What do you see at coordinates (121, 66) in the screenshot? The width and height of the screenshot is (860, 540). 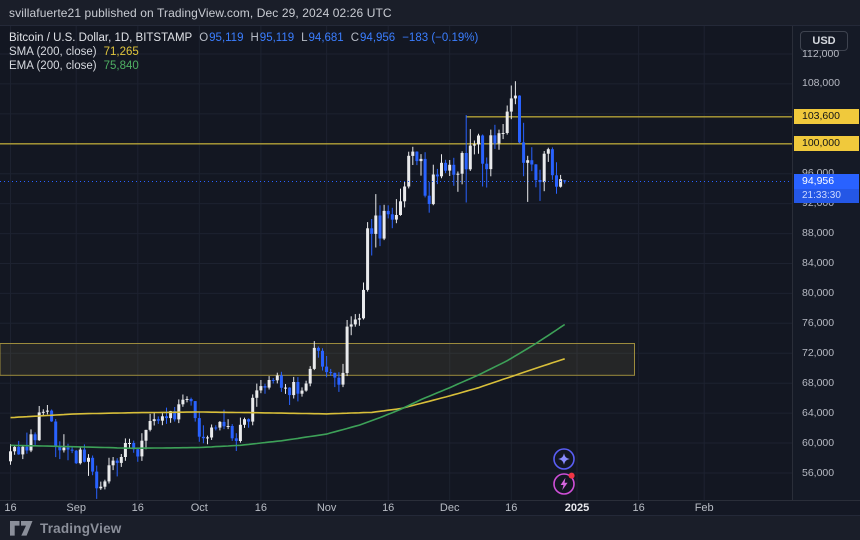 I see `ema-value: 75,840` at bounding box center [121, 66].